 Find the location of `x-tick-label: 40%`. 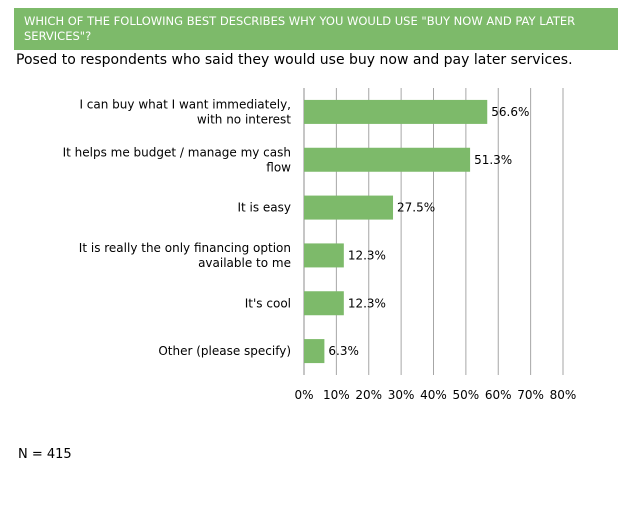

x-tick-label: 40% is located at coordinates (433, 395).